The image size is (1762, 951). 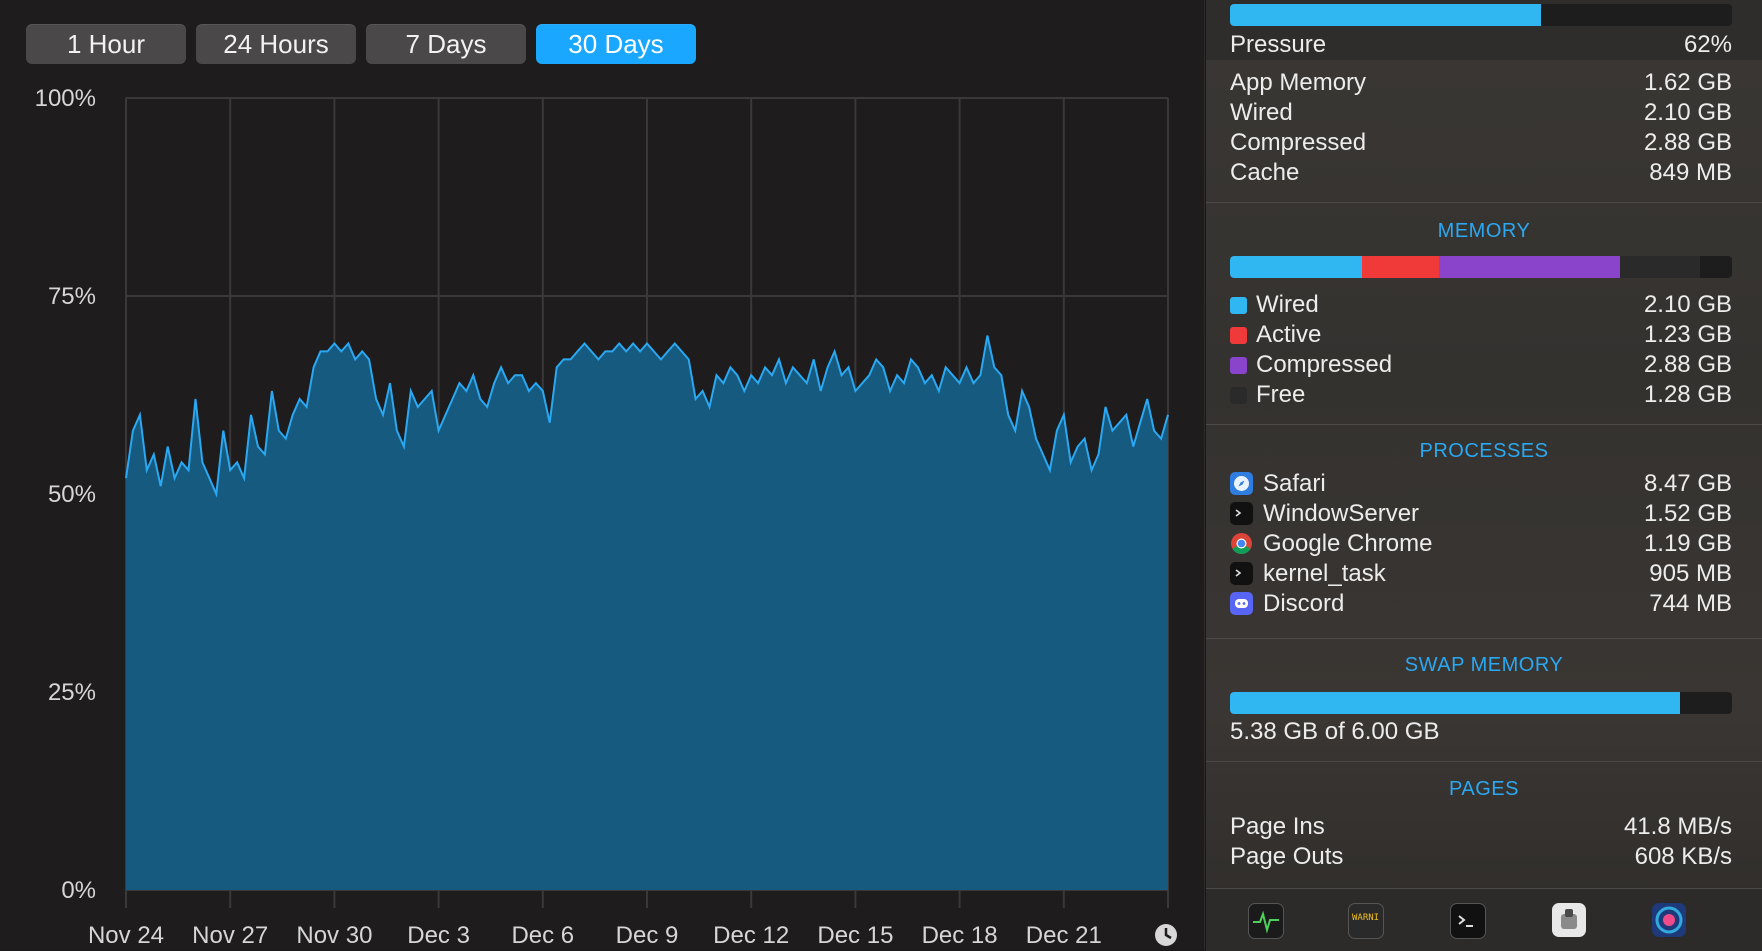 I want to click on memory-label: Compressed, so click(x=1324, y=364).